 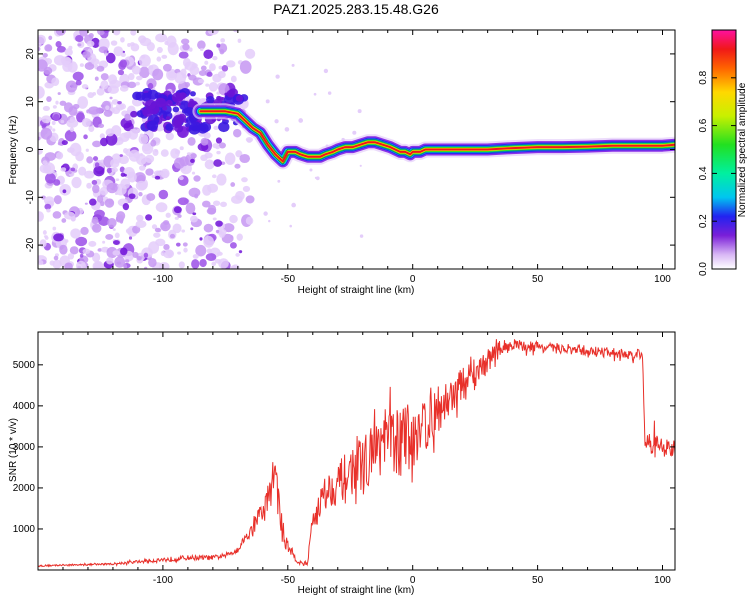 What do you see at coordinates (30, 197) in the screenshot?
I see `spectrogram-y-tick-label: -10` at bounding box center [30, 197].